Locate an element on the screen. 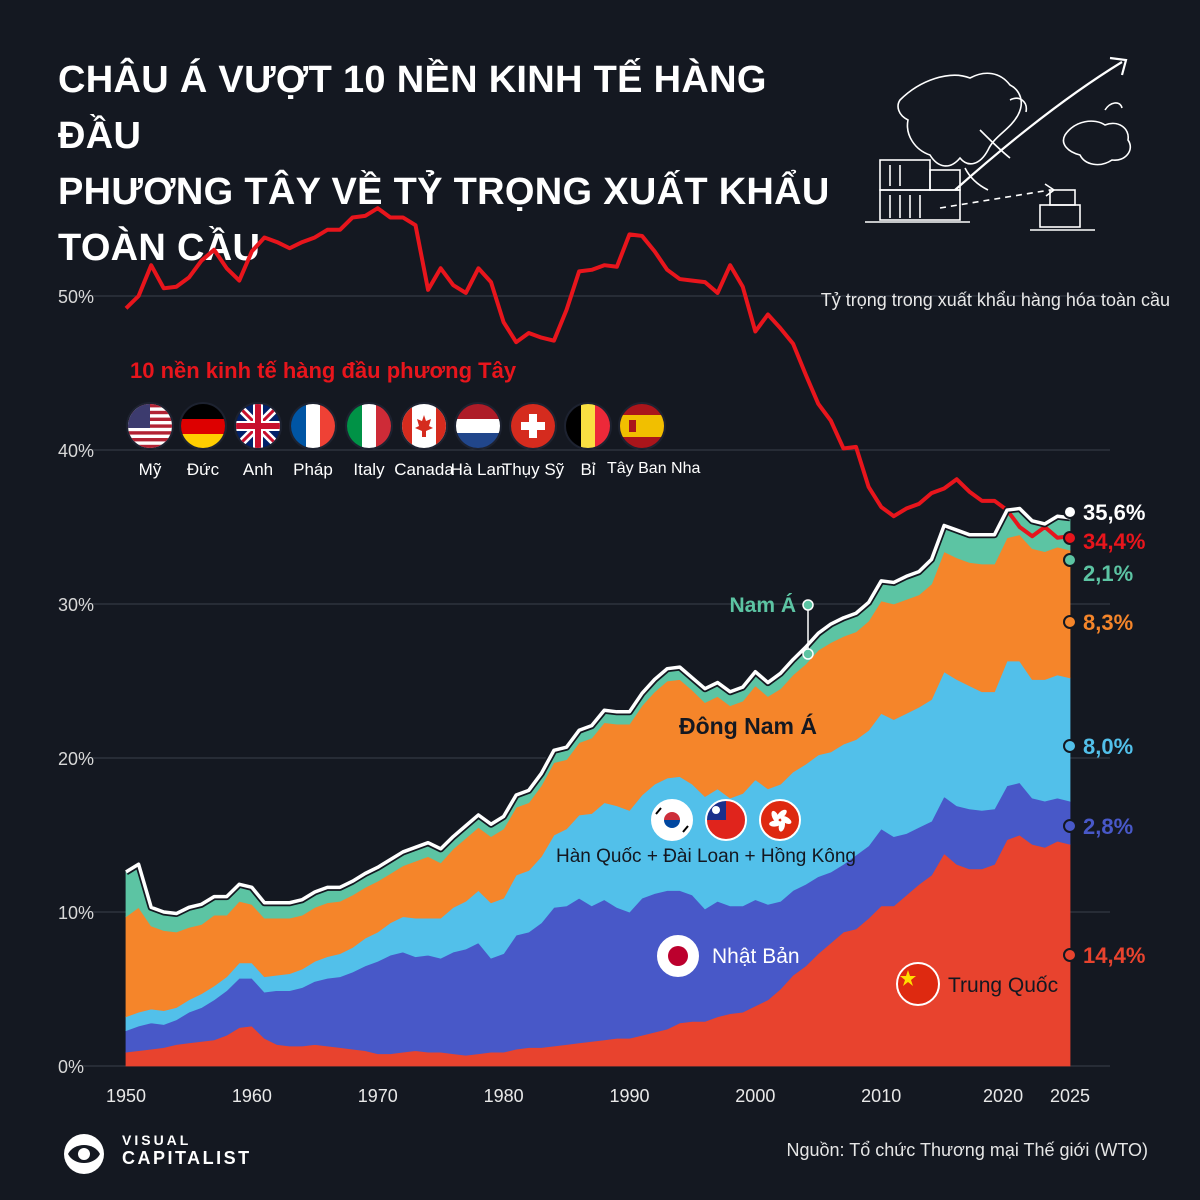 This screenshot has height=1200, width=1200. flag-taiwan-icon is located at coordinates (726, 820).